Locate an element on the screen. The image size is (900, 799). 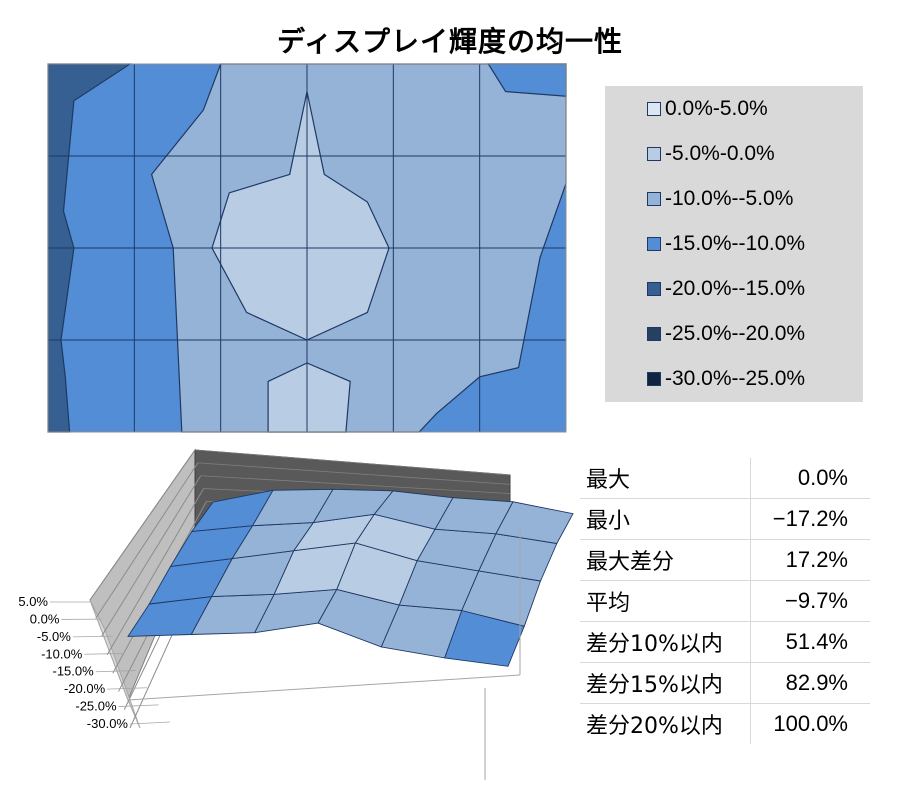
stats-row: 差分20%以内 100.0% is located at coordinates (725, 723).